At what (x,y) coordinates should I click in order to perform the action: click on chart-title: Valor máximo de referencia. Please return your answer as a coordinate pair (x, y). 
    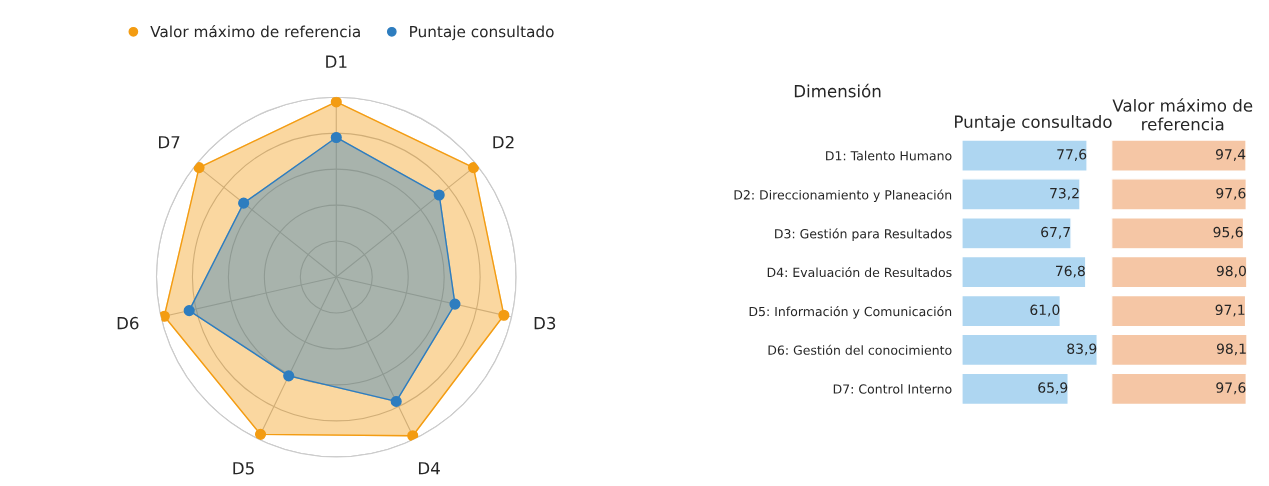
    Looking at the image, I should click on (1182, 114).